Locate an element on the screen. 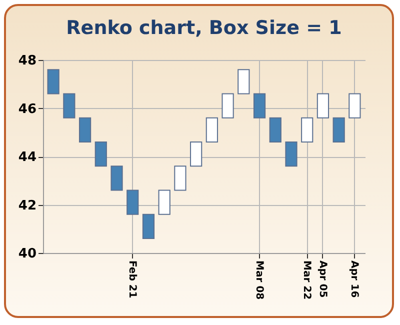 This screenshot has height=325, width=400. y-tick-label: 44 is located at coordinates (27, 157).